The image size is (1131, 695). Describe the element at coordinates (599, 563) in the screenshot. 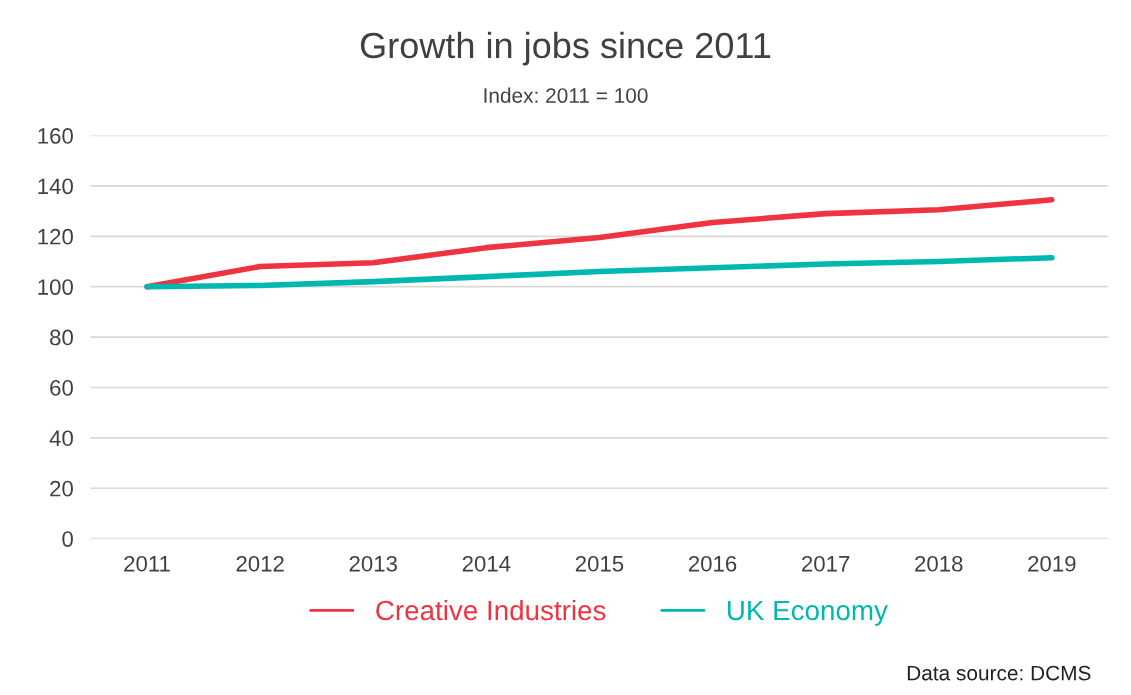

I see `x-tick-label: 2015` at that location.